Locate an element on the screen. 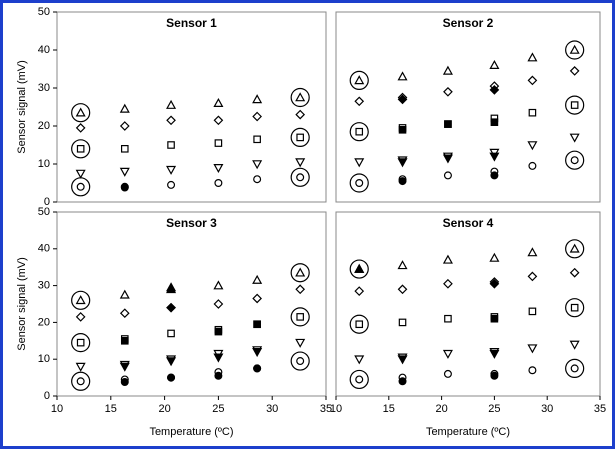  y-tick-label: 30 is located at coordinates (44, 286).